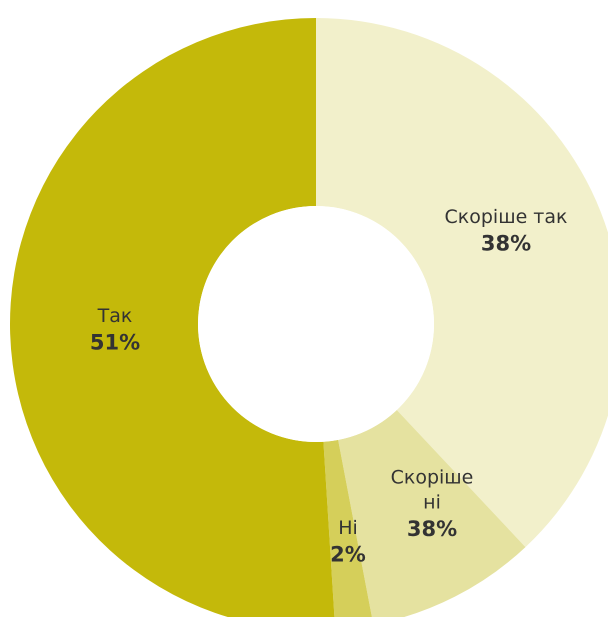 Image resolution: width=608 pixels, height=617 pixels. What do you see at coordinates (505, 217) in the screenshot?
I see `slice-name-label-0-0: Скоріше так` at bounding box center [505, 217].